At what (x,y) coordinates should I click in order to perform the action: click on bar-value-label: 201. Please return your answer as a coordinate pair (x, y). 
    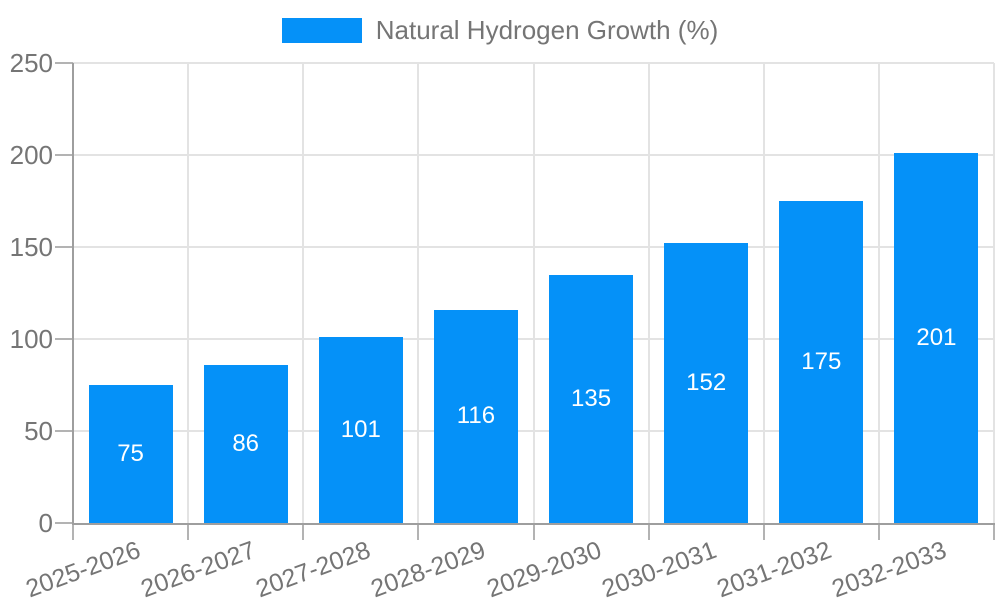
    Looking at the image, I should click on (936, 338).